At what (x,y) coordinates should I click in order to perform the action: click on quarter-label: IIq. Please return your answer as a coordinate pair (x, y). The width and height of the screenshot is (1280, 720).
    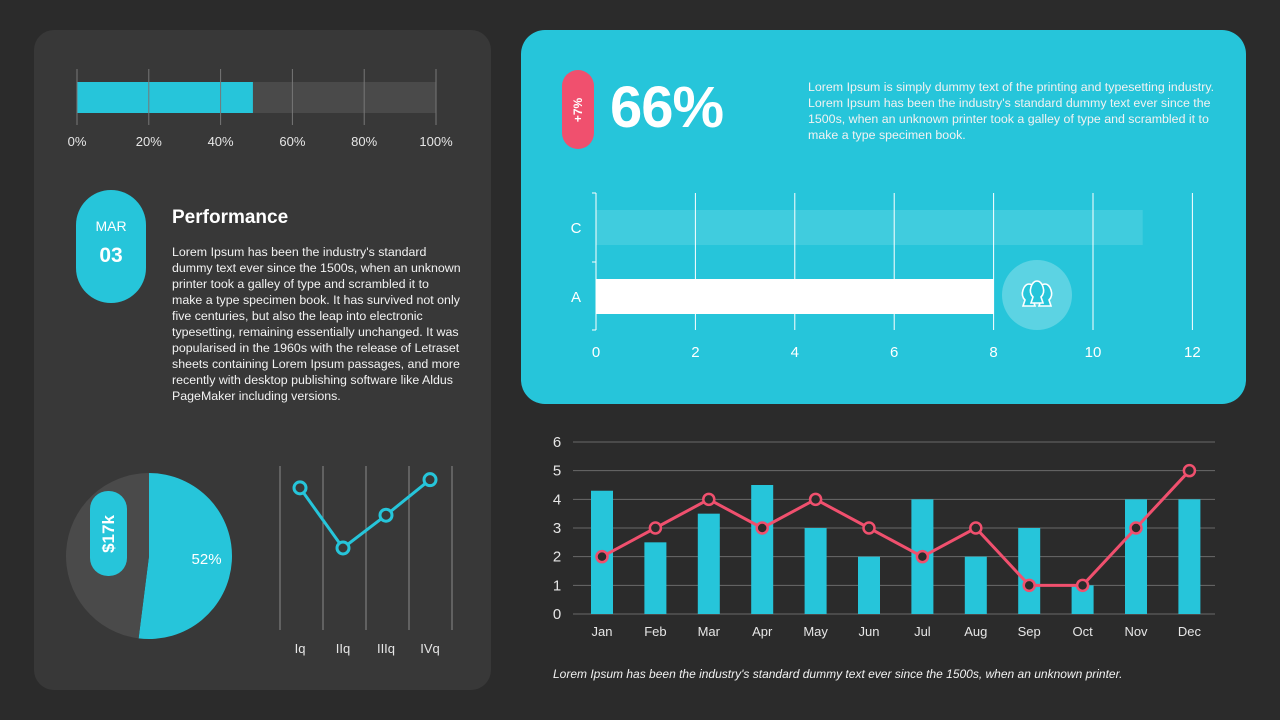
    Looking at the image, I should click on (343, 648).